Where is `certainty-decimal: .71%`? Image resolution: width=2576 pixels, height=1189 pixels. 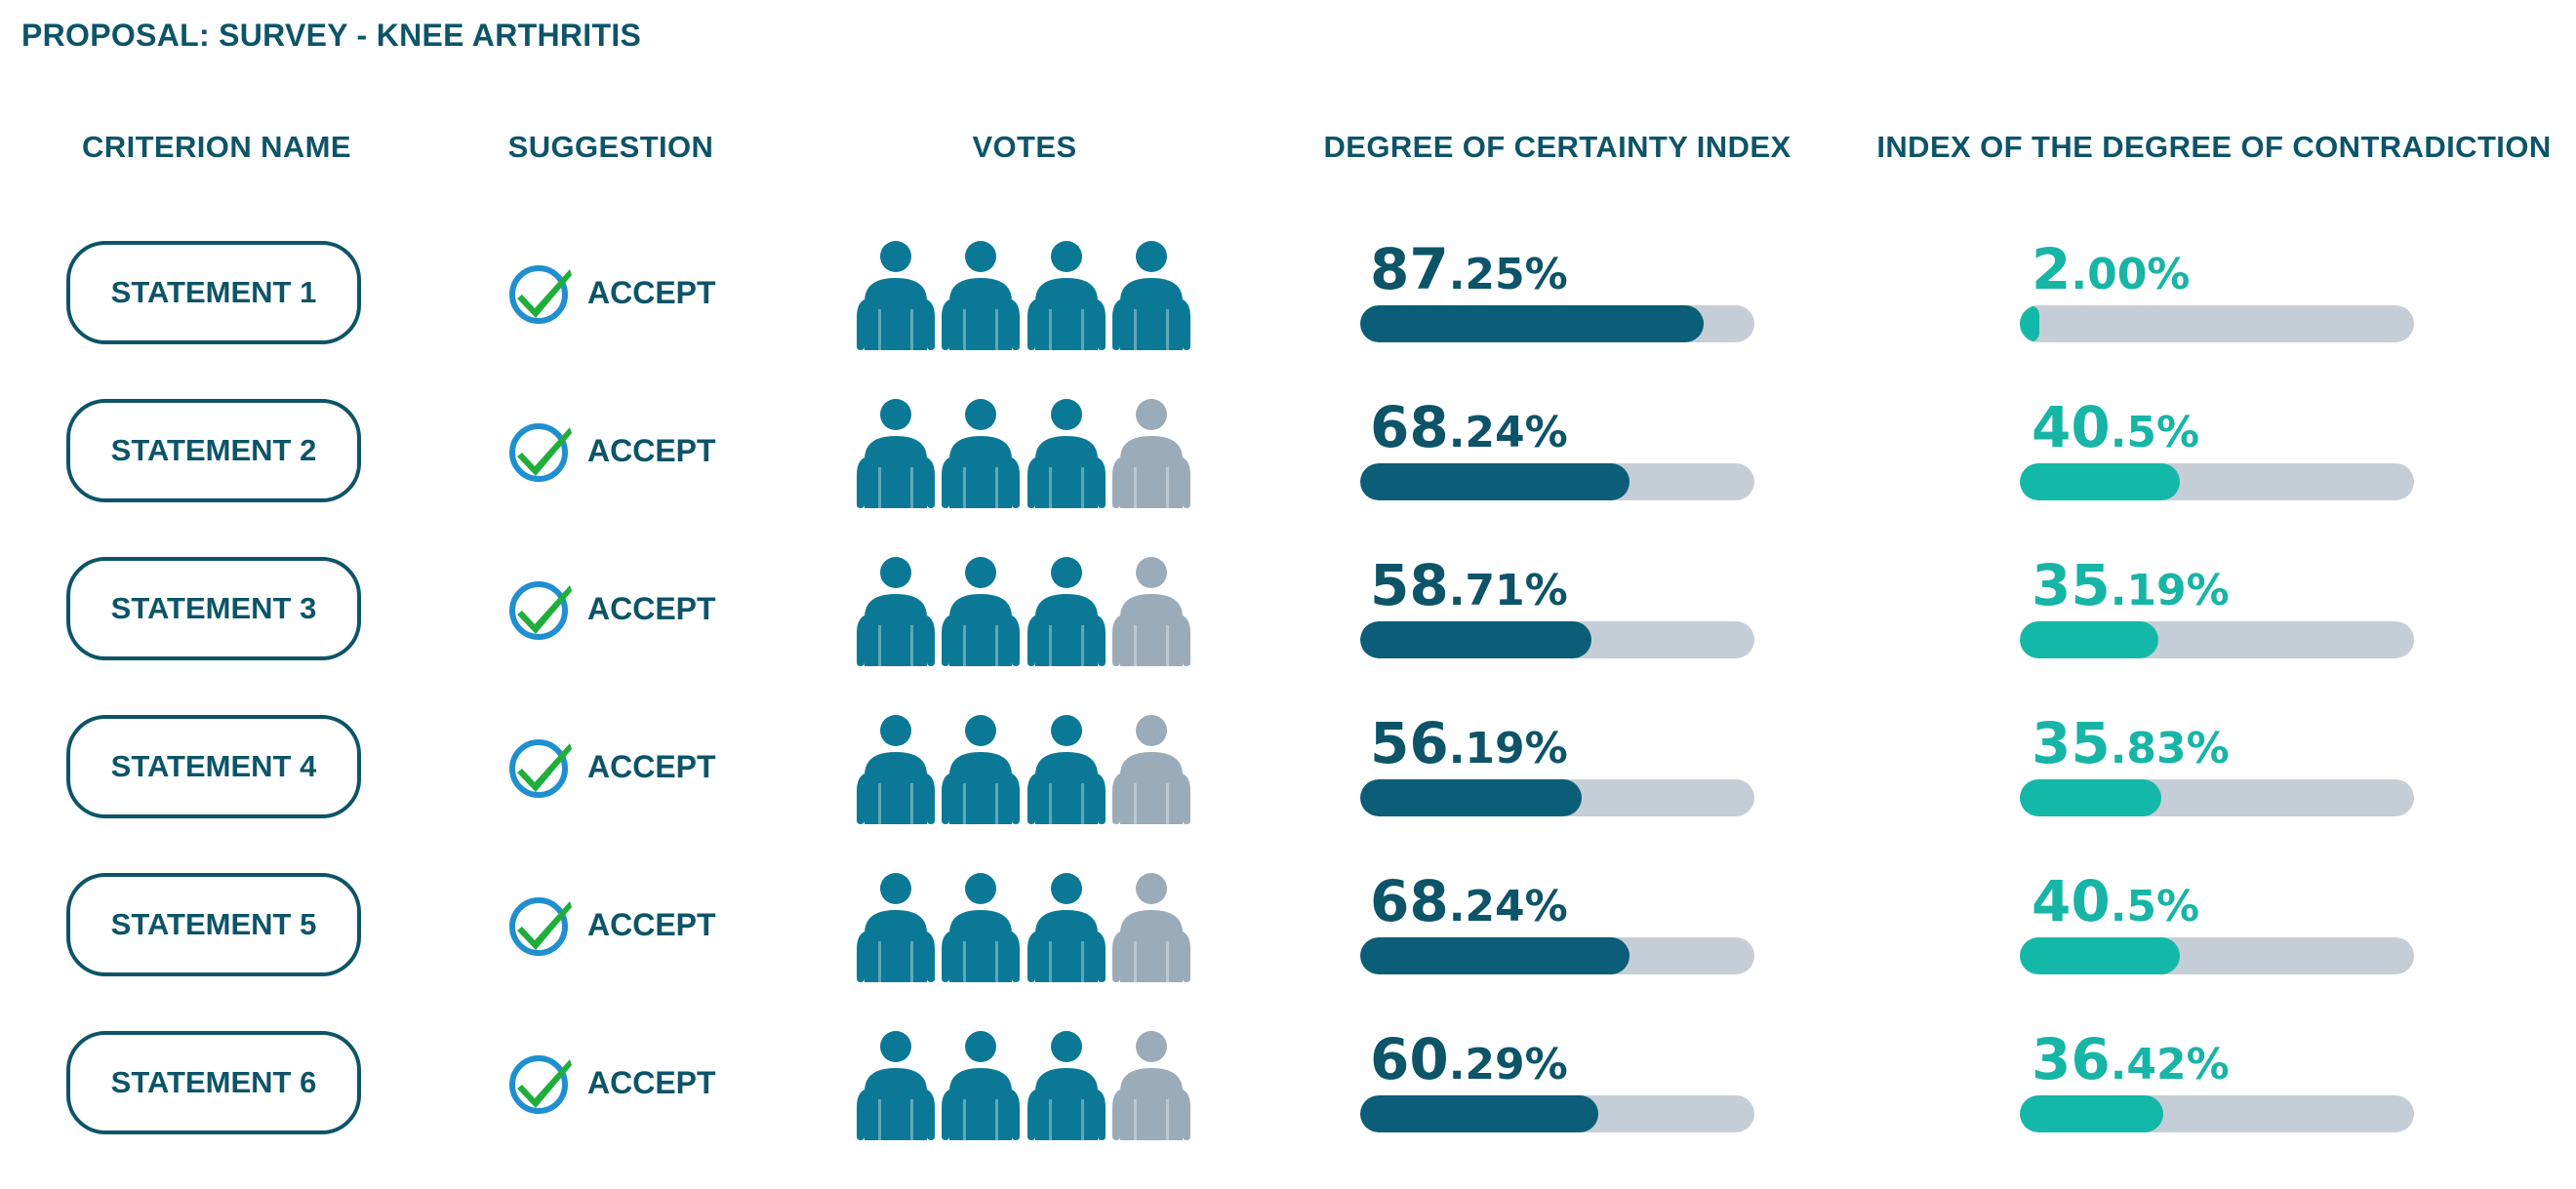 certainty-decimal: .71% is located at coordinates (1508, 590).